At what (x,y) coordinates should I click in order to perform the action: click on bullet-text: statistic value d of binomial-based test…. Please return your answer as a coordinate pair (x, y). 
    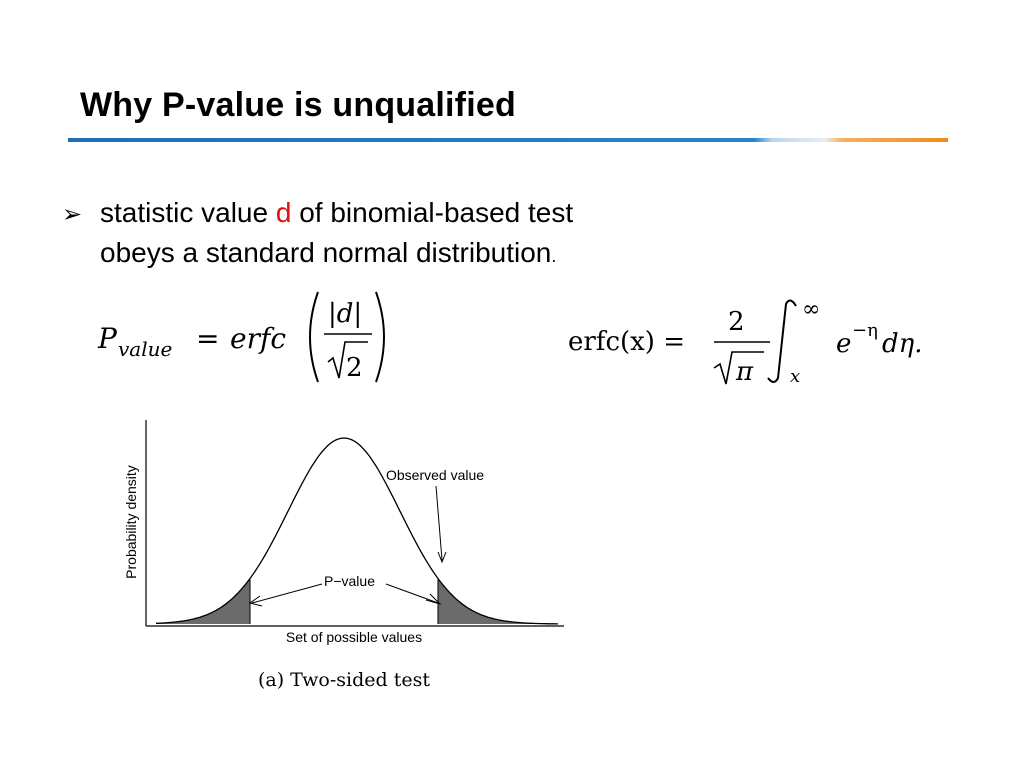
    Looking at the image, I should click on (420, 234).